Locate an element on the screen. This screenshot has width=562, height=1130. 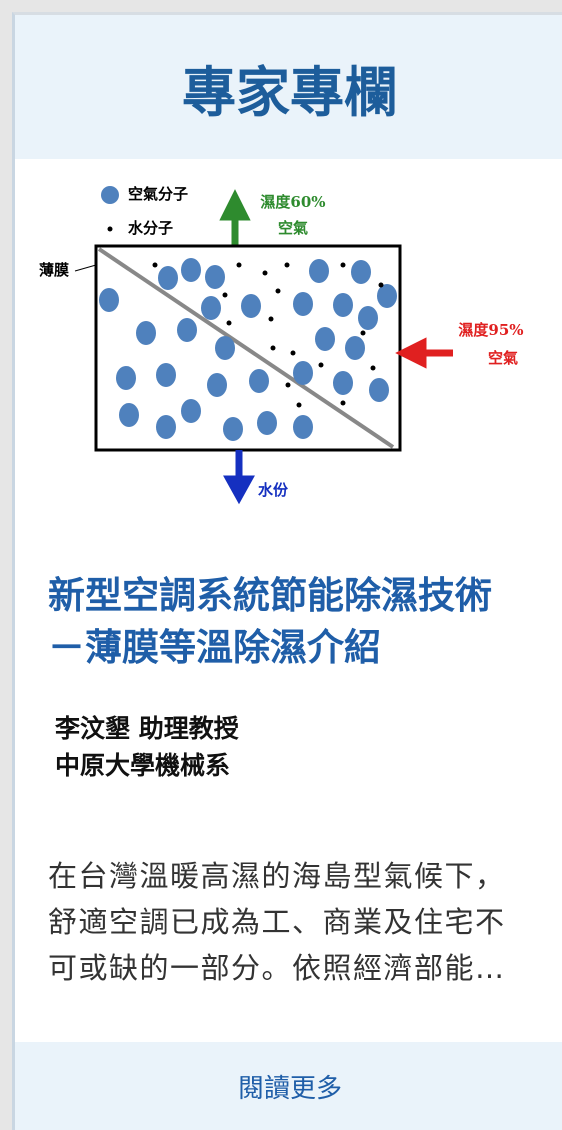
legend-water: 水分子 is located at coordinates (150, 228).